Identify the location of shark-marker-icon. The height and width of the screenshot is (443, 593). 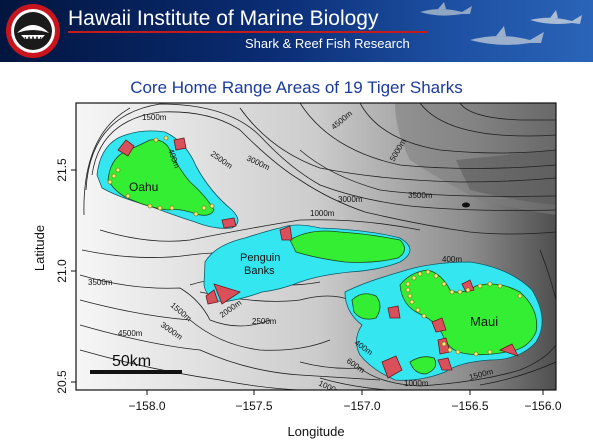
(466, 205).